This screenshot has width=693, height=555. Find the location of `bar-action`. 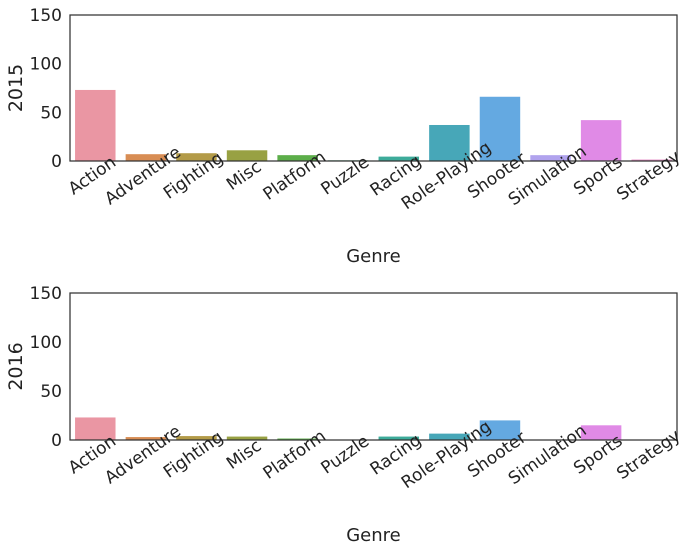

bar-action is located at coordinates (95, 125).